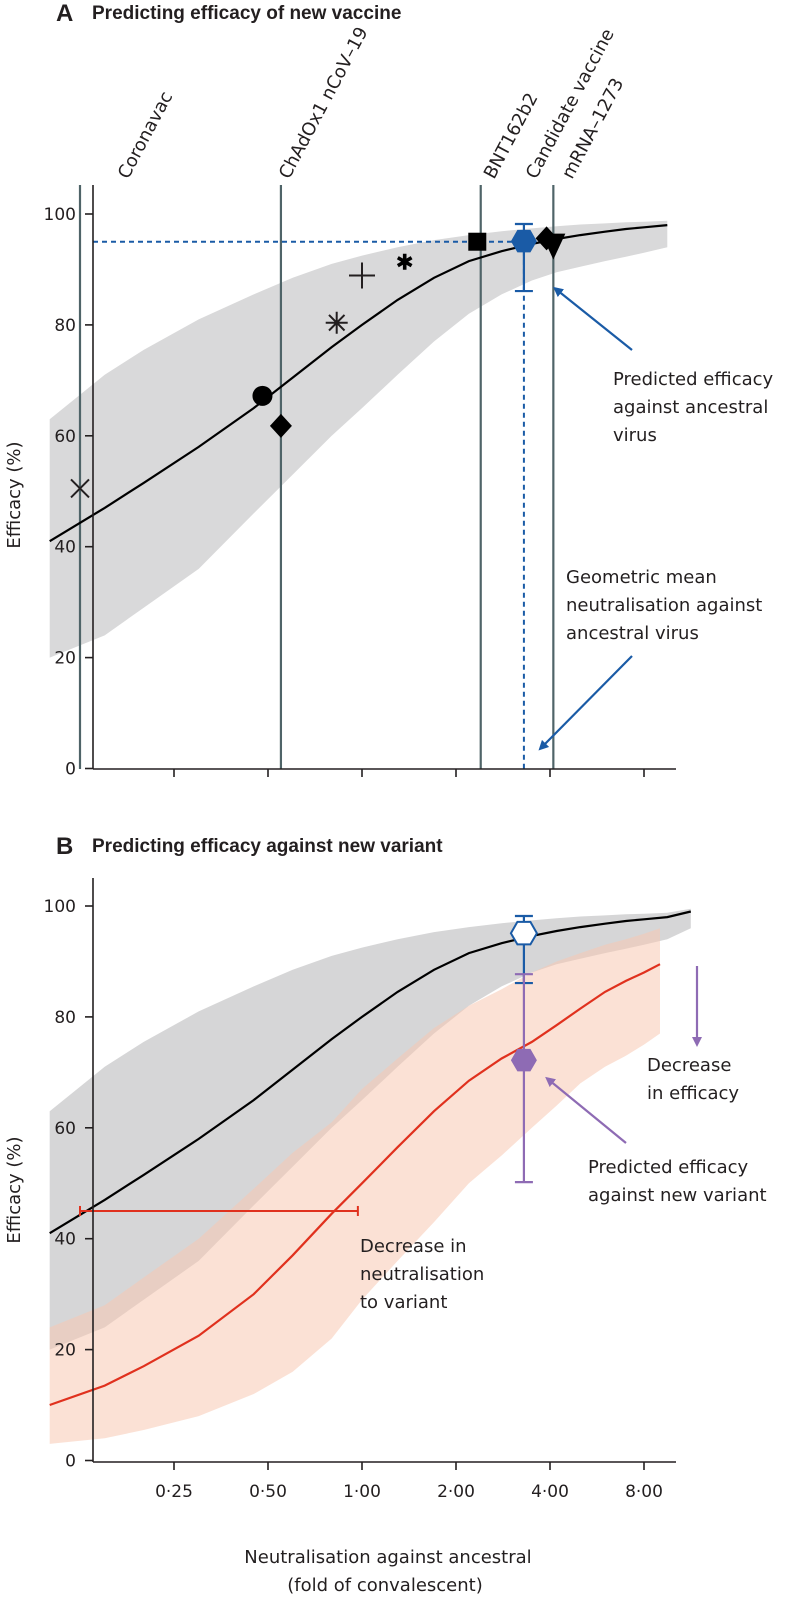 The image size is (795, 1607). What do you see at coordinates (668, 1167) in the screenshot?
I see `annotation-predicted-variant-line-1: Predicted efficacy` at bounding box center [668, 1167].